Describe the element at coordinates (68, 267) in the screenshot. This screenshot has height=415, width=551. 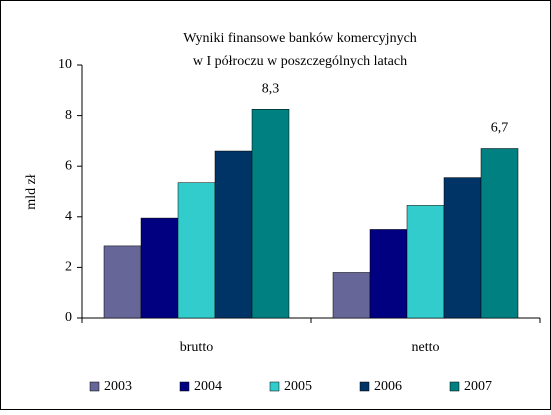
I see `y-tick-label: 2` at that location.